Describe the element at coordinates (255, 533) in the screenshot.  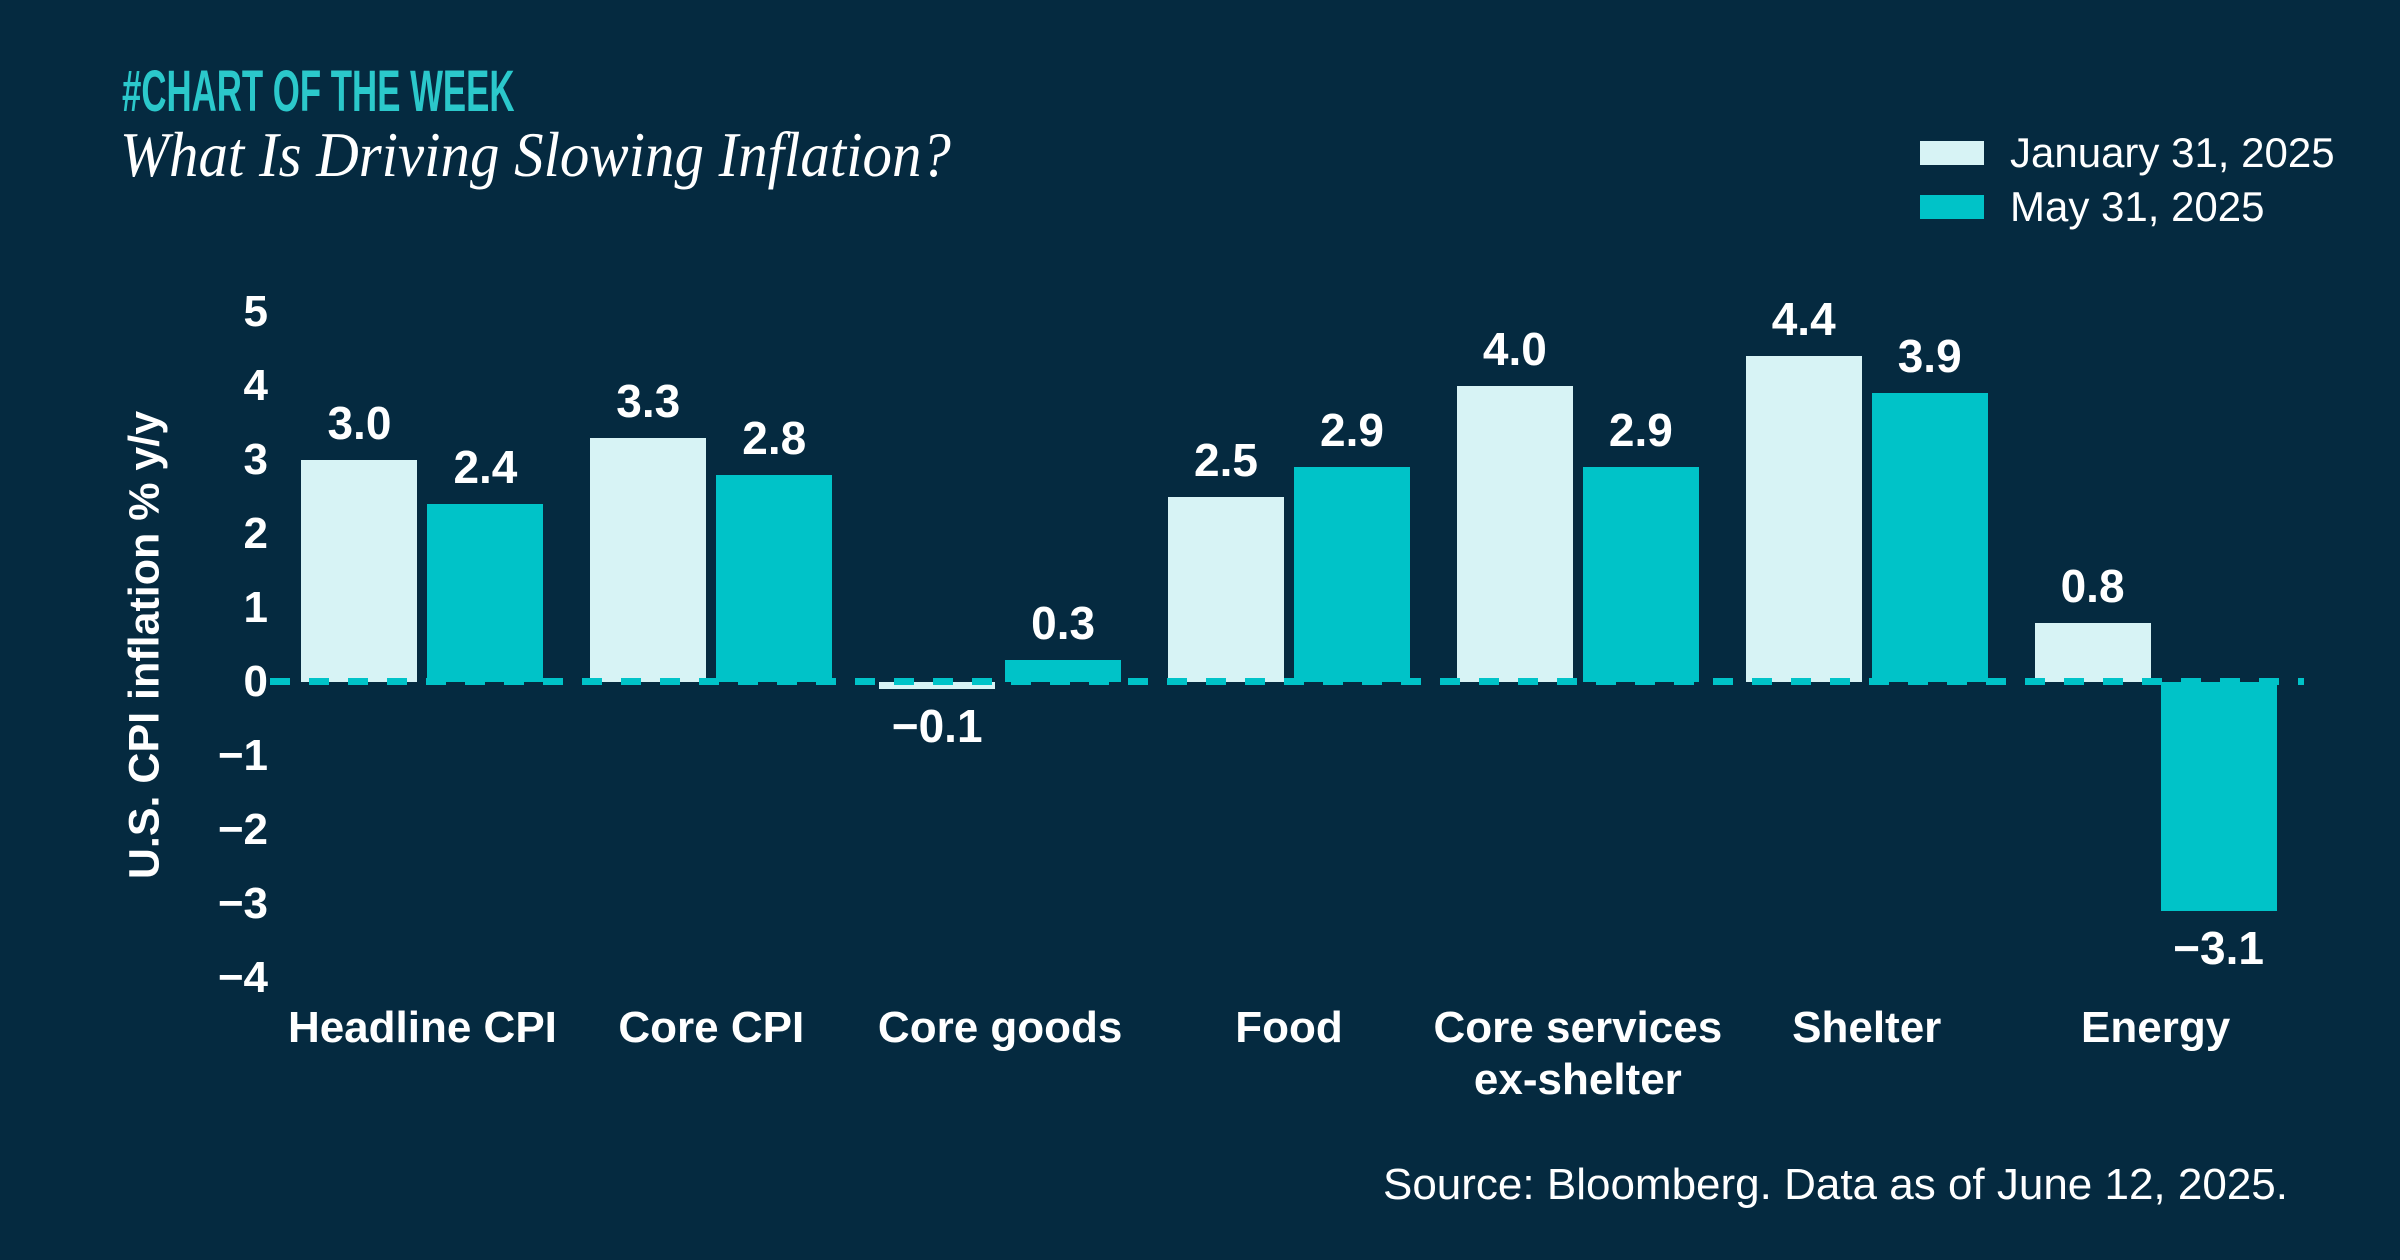
I see `y-tick-label: 2` at that location.